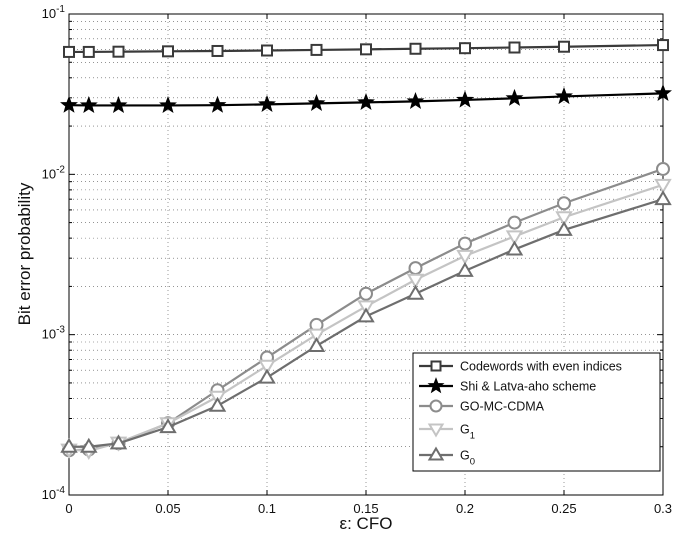 The height and width of the screenshot is (538, 690). What do you see at coordinates (267, 508) in the screenshot?
I see `x-tick-label: 0.1` at bounding box center [267, 508].